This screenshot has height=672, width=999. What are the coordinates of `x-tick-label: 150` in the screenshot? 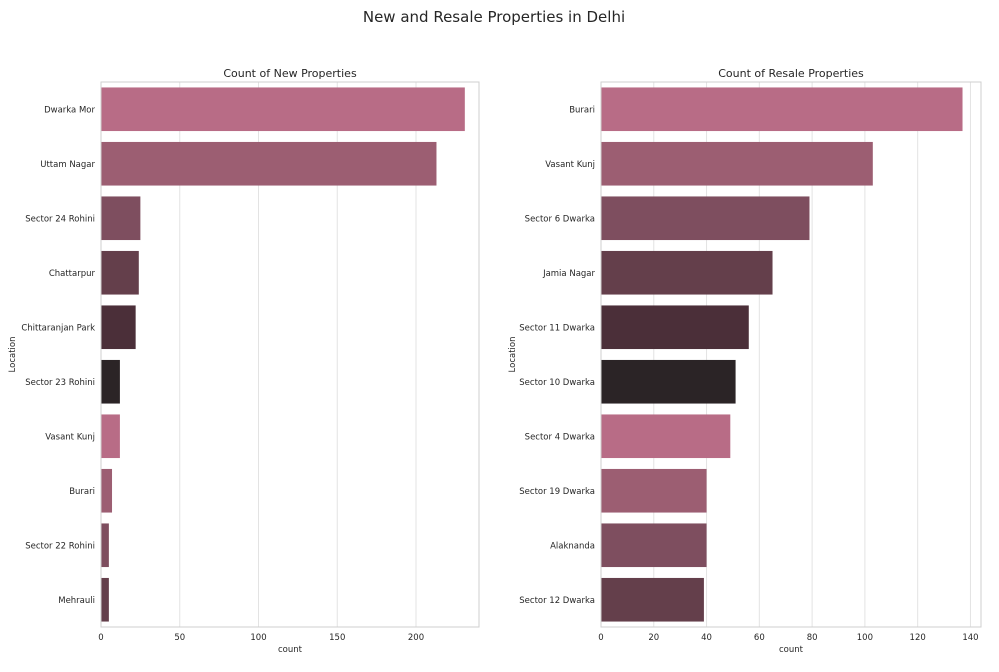 It's located at (337, 638).